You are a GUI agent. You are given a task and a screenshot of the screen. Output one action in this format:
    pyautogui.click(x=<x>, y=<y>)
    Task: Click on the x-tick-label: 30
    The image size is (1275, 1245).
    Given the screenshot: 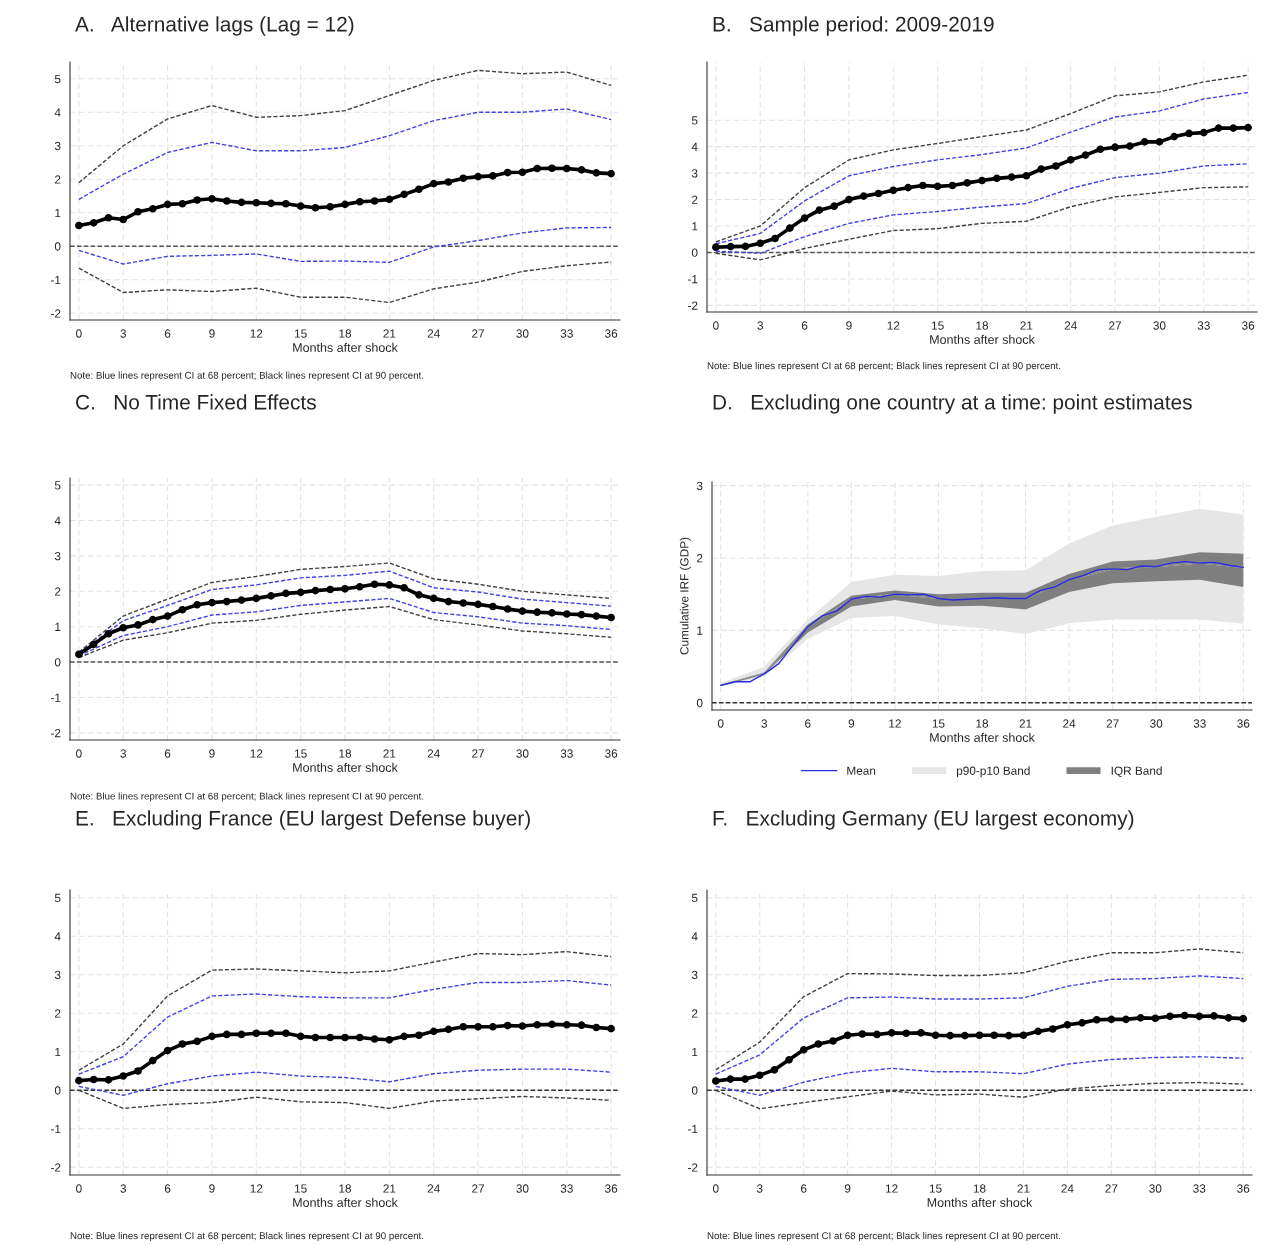 What is the action you would take?
    pyautogui.click(x=522, y=333)
    